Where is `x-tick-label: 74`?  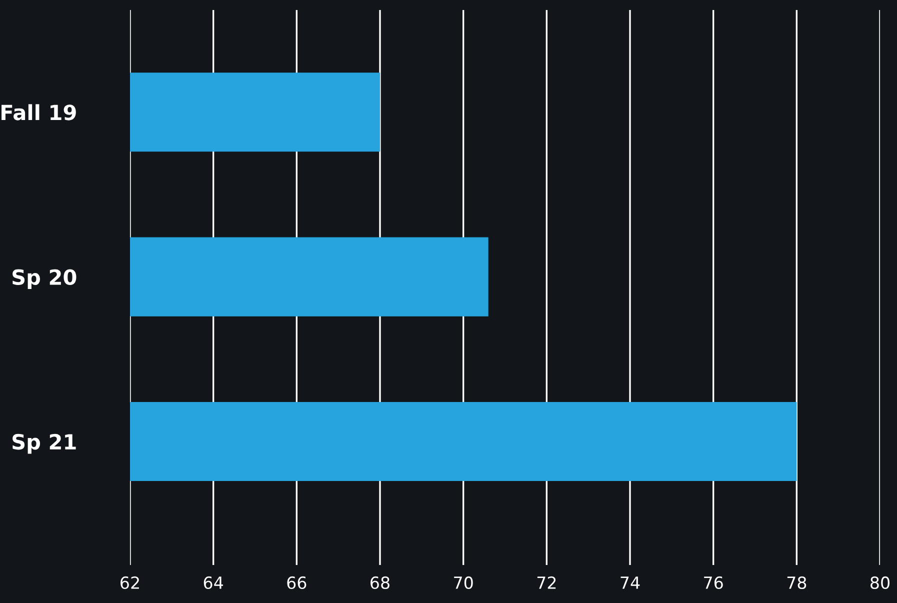 x-tick-label: 74 is located at coordinates (630, 582).